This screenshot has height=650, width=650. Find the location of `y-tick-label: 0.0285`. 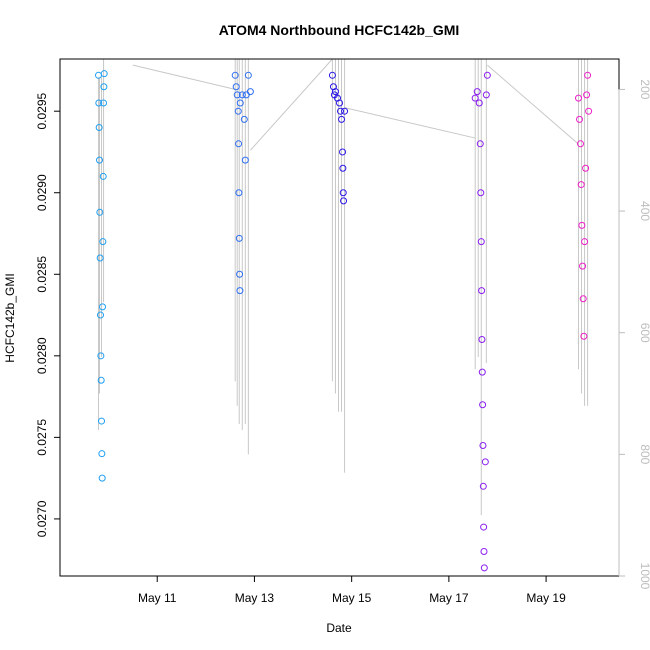

y-tick-label: 0.0285 is located at coordinates (42, 274).